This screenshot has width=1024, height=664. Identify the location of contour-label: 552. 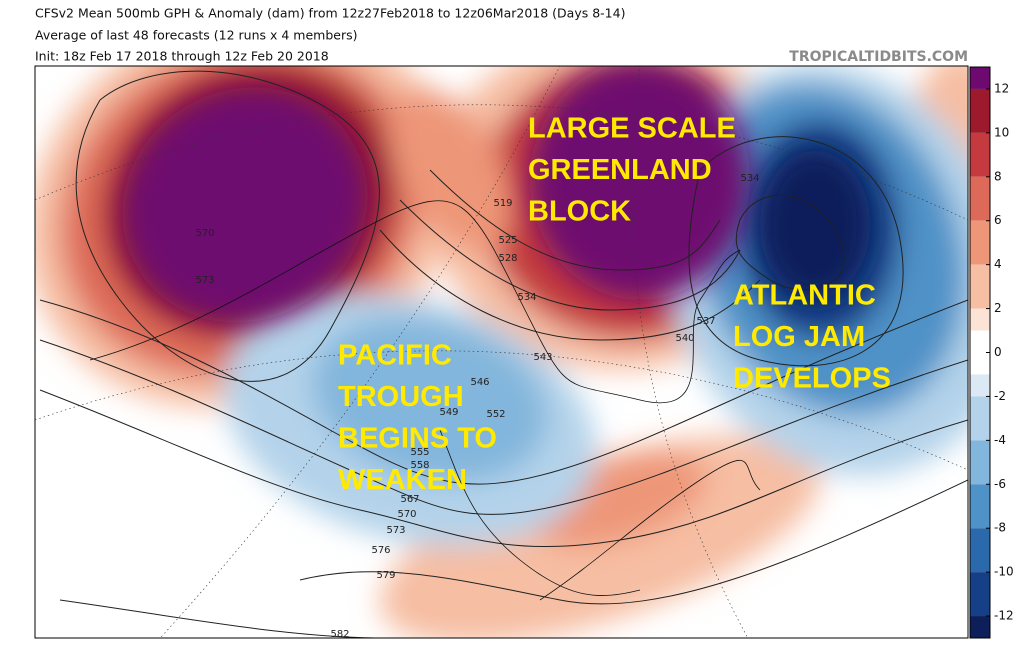
(495, 414).